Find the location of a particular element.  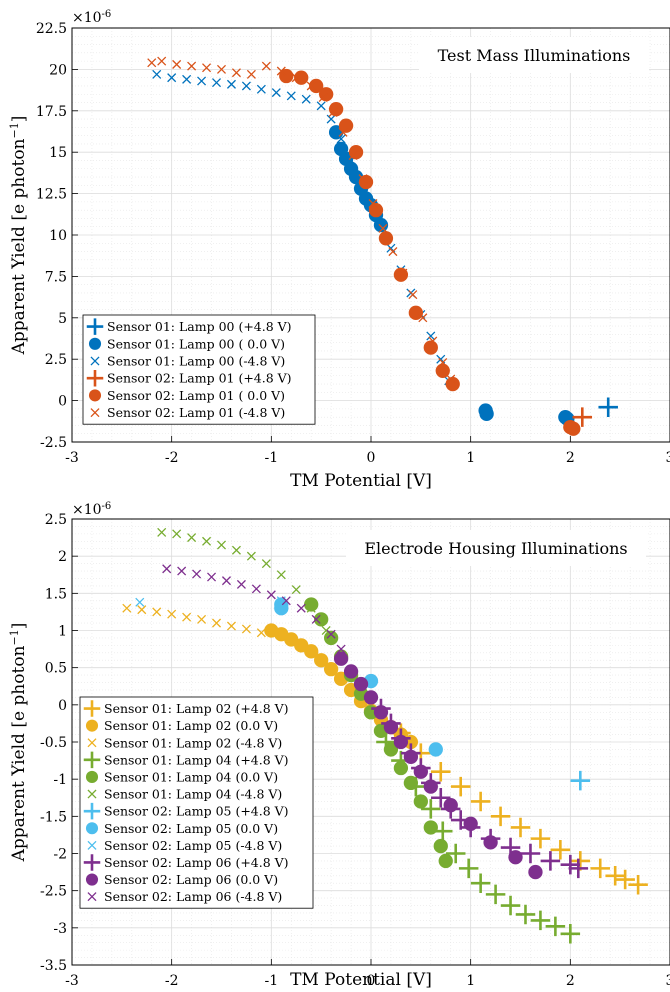

x-tick-label: 3 is located at coordinates (668, 981).